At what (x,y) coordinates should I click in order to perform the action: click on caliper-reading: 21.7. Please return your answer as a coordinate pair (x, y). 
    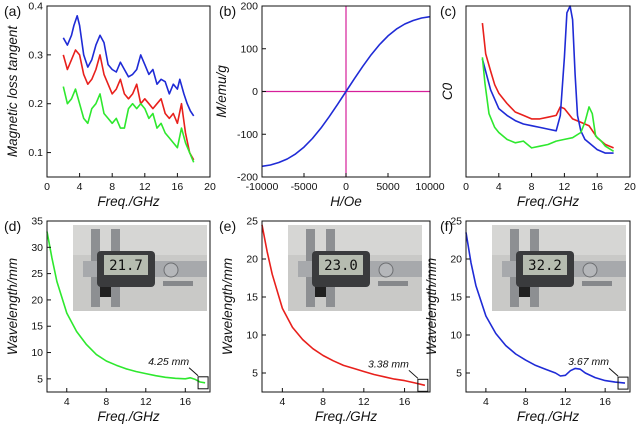
    Looking at the image, I should click on (126, 266).